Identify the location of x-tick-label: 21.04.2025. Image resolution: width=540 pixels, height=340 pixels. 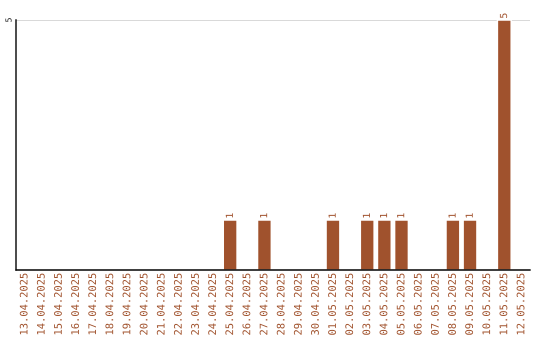
(160, 304).